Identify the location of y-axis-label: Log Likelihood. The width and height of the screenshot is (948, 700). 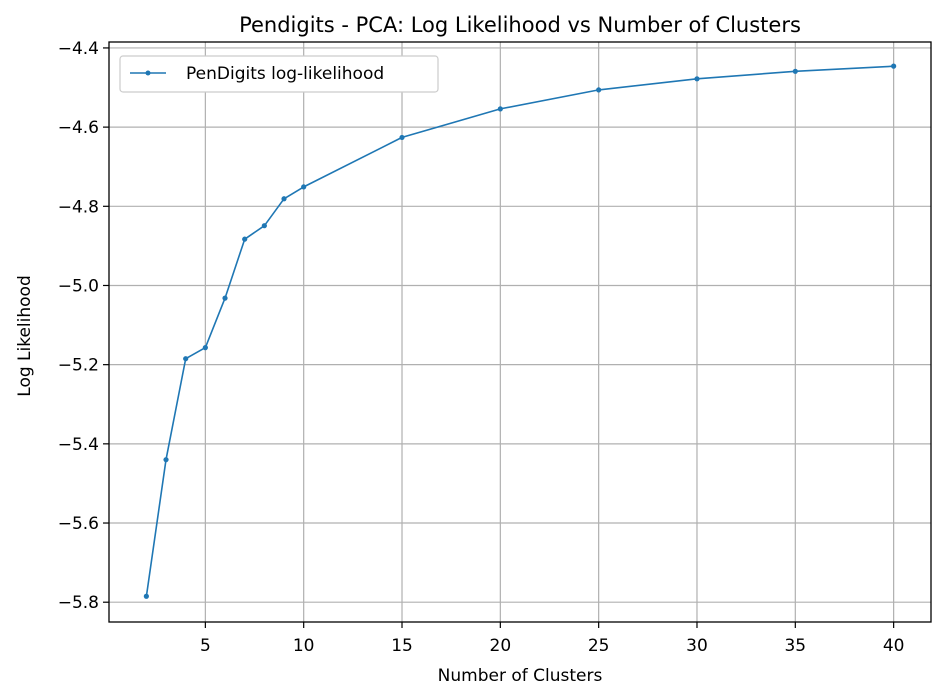
(25, 335).